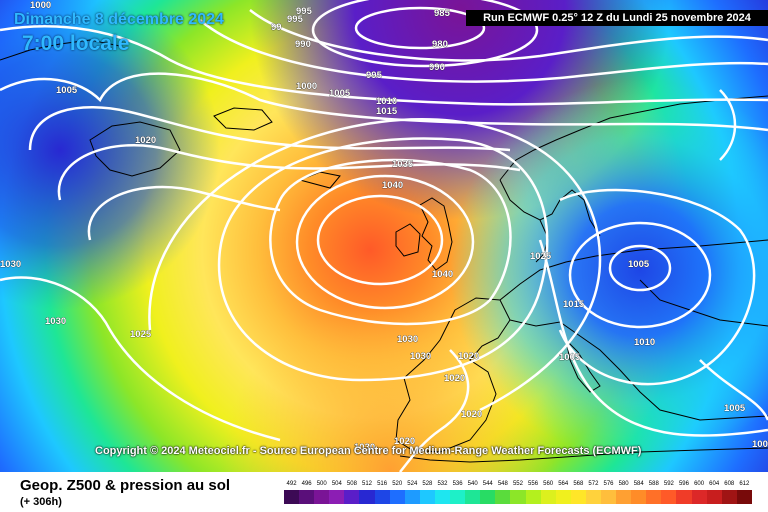 The height and width of the screenshot is (512, 768). What do you see at coordinates (563, 484) in the screenshot?
I see `scale-label: 564` at bounding box center [563, 484].